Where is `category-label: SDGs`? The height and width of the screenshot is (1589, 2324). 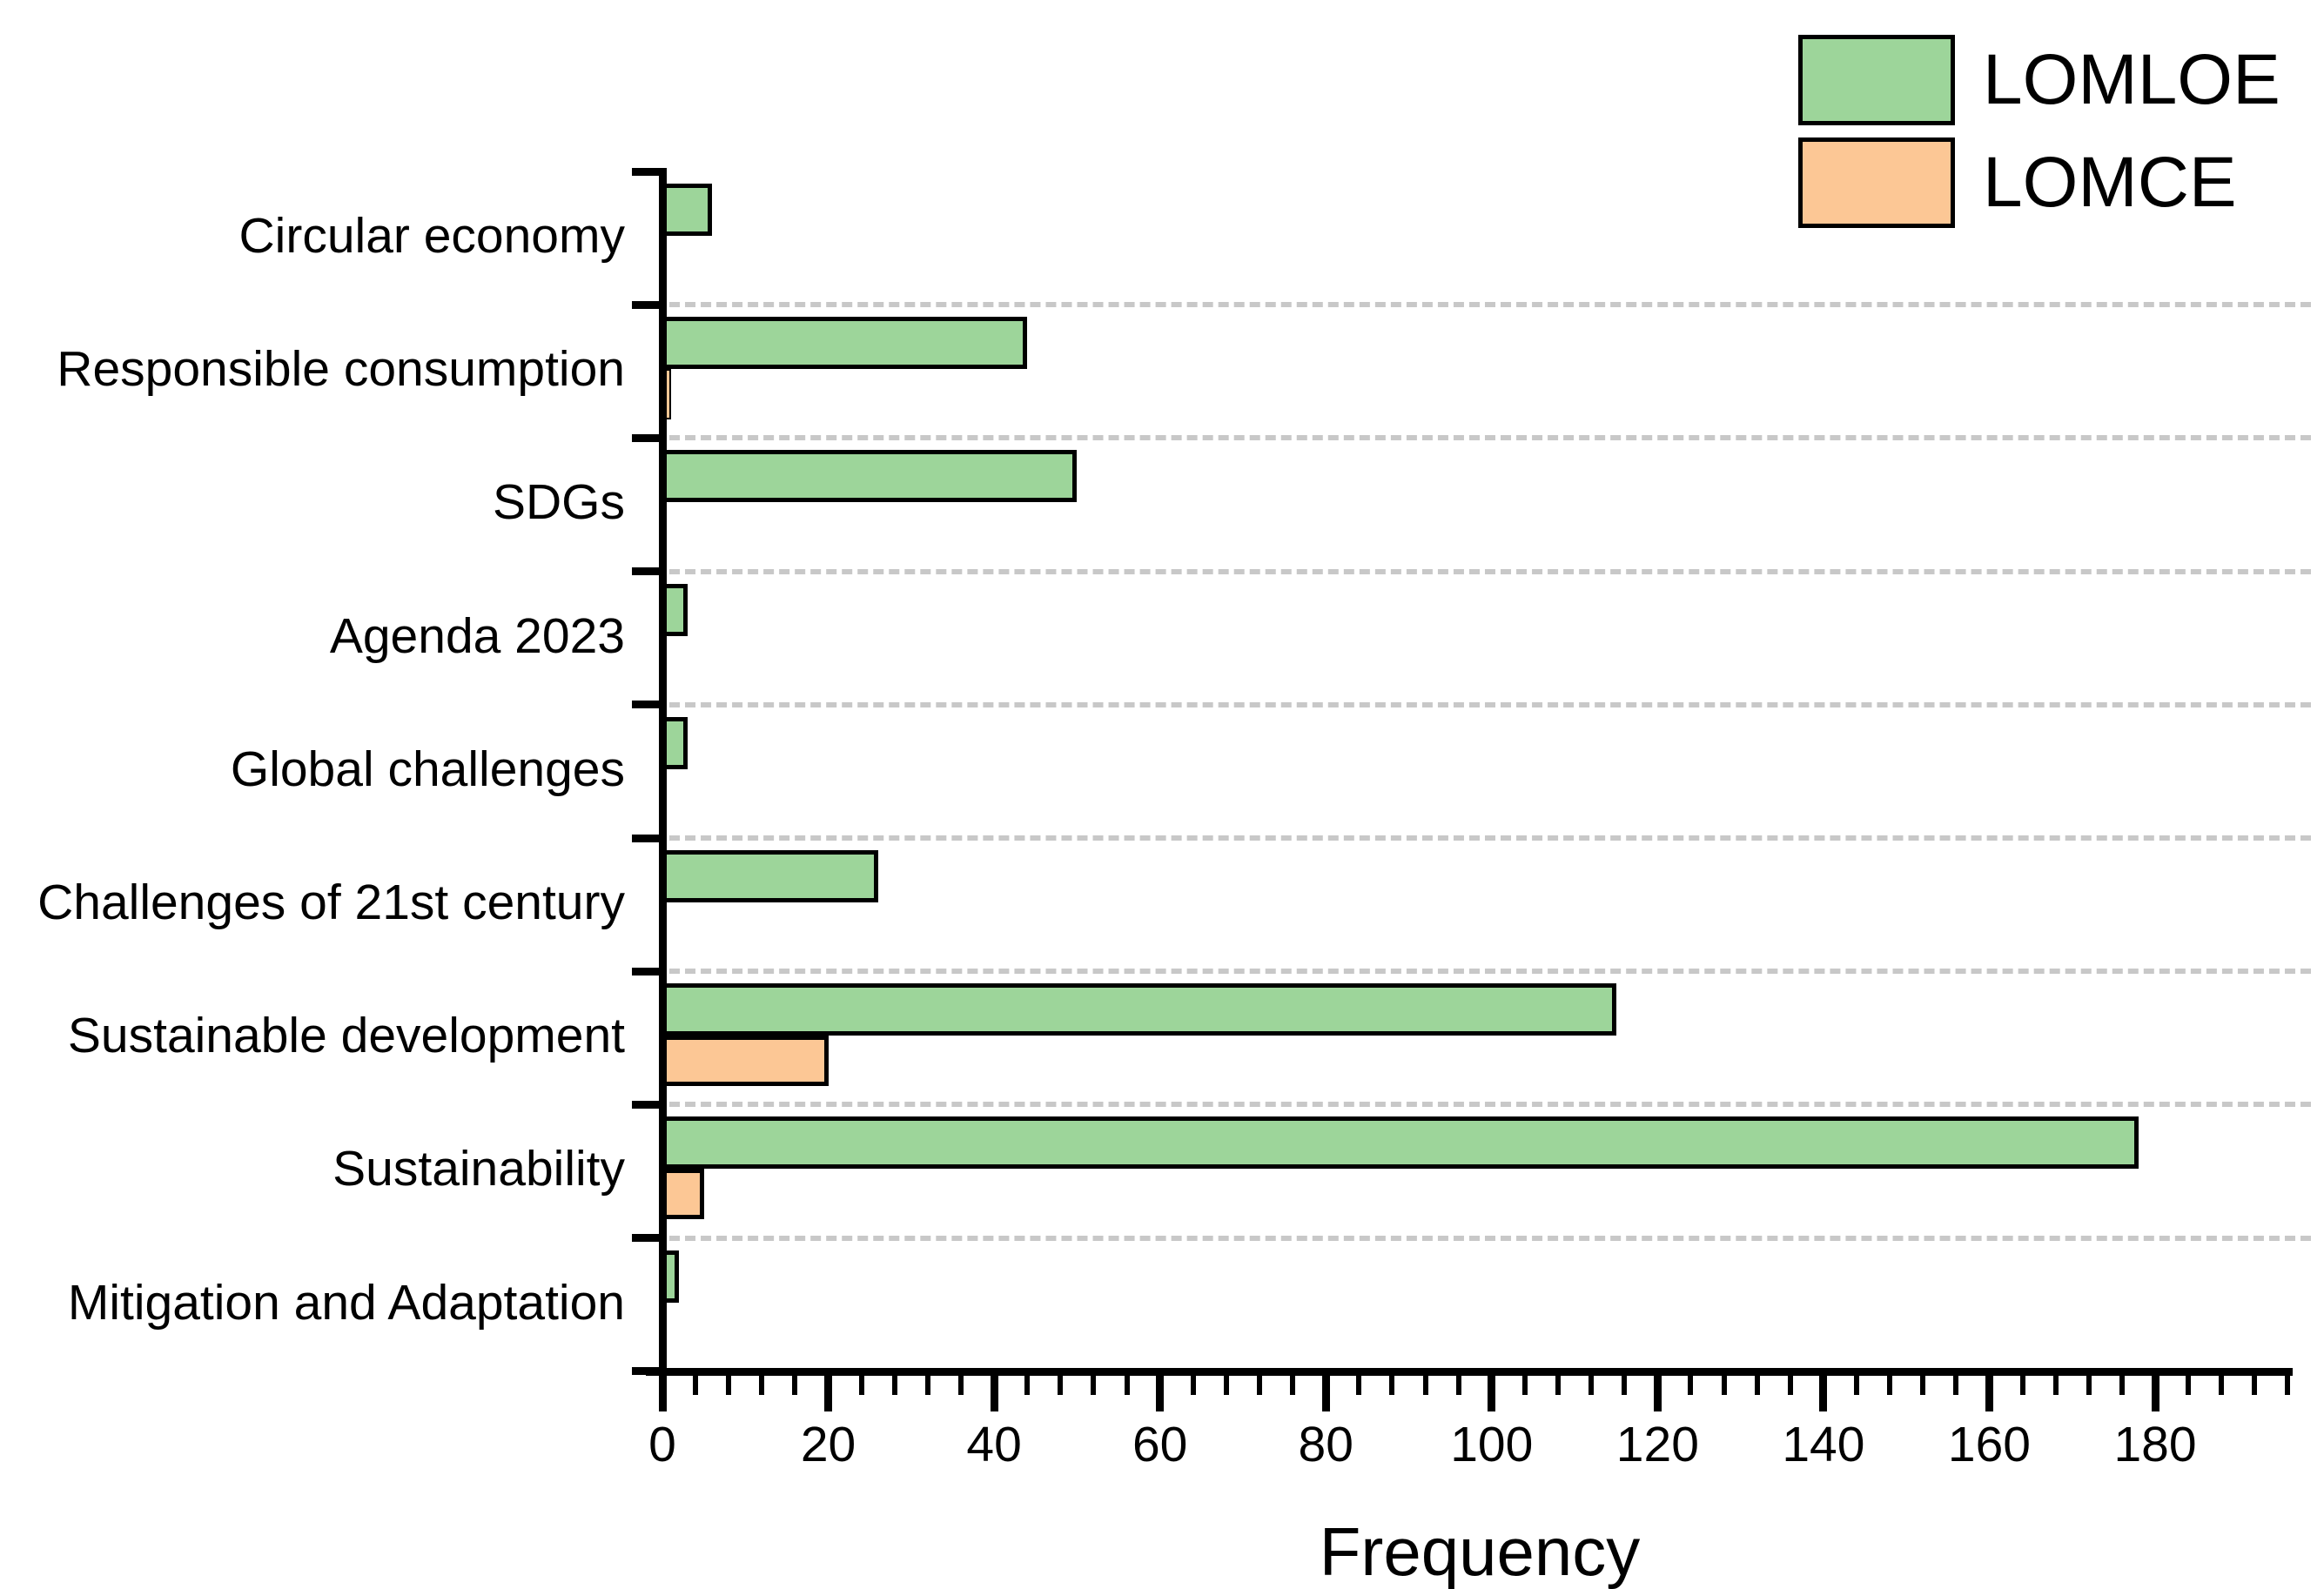 category-label: SDGs is located at coordinates (558, 502).